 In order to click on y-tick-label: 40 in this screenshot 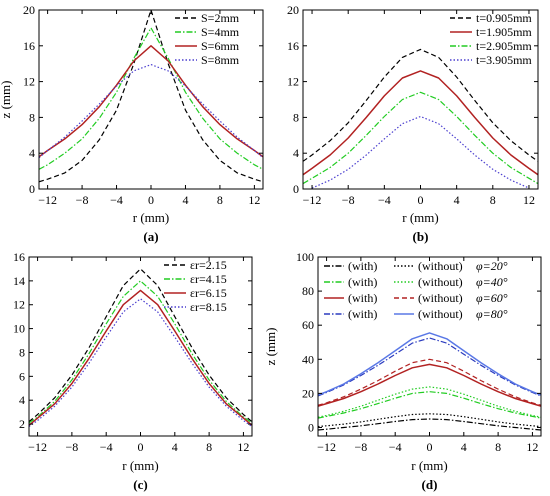, I will do `click(308, 359)`.